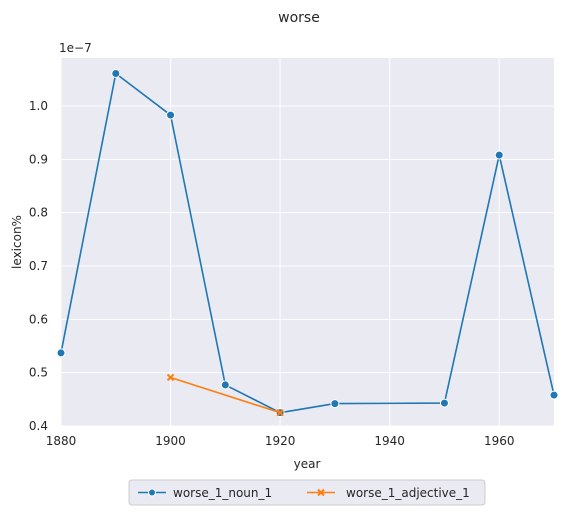 This screenshot has width=564, height=519. What do you see at coordinates (307, 464) in the screenshot?
I see `x-axis-label: year` at bounding box center [307, 464].